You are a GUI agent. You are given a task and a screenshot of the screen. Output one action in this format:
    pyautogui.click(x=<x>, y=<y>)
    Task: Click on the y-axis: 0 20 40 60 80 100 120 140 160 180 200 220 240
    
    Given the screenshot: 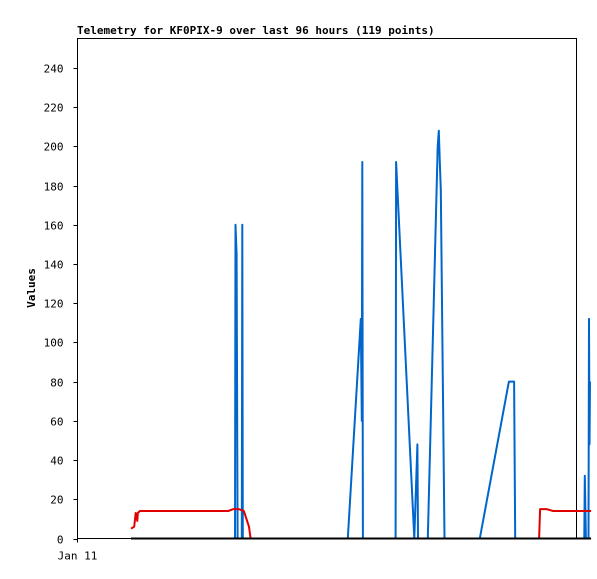 What is the action you would take?
    pyautogui.click(x=61, y=305)
    